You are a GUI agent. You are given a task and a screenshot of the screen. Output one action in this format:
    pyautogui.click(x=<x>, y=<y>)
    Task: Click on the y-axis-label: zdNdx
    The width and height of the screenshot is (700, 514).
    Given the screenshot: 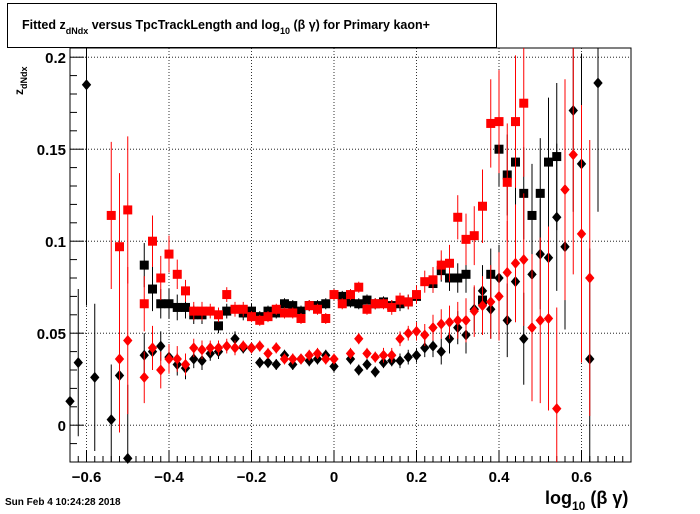 What is the action you would take?
    pyautogui.click(x=20, y=81)
    